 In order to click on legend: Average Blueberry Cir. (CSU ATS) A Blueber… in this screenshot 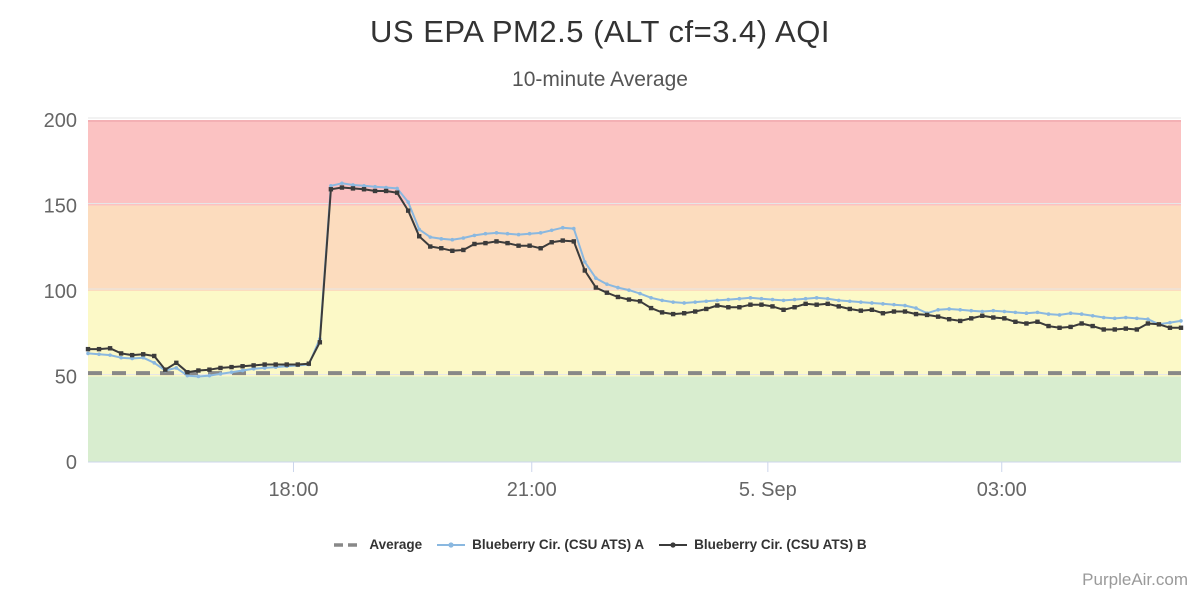, I will do `click(600, 544)`.